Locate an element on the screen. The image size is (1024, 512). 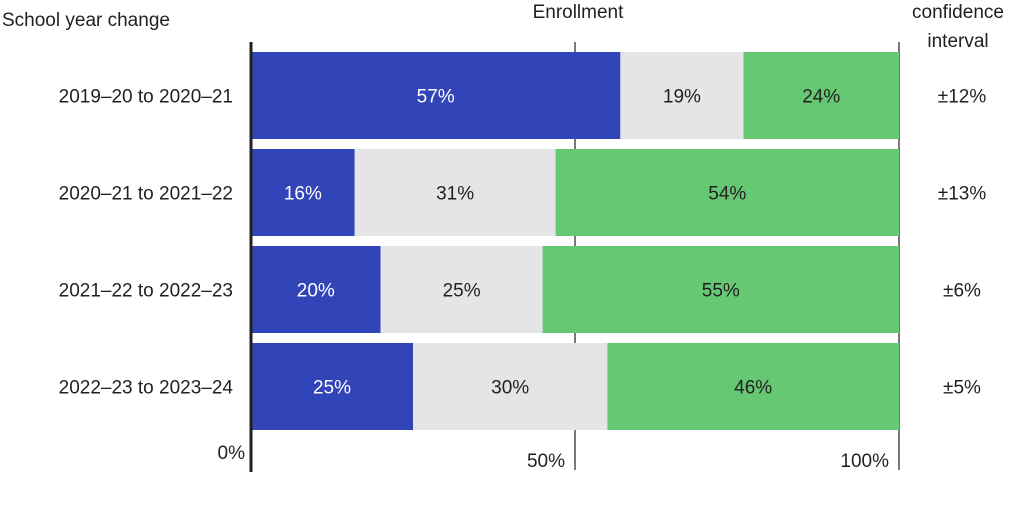
data-label: 20% is located at coordinates (316, 291).